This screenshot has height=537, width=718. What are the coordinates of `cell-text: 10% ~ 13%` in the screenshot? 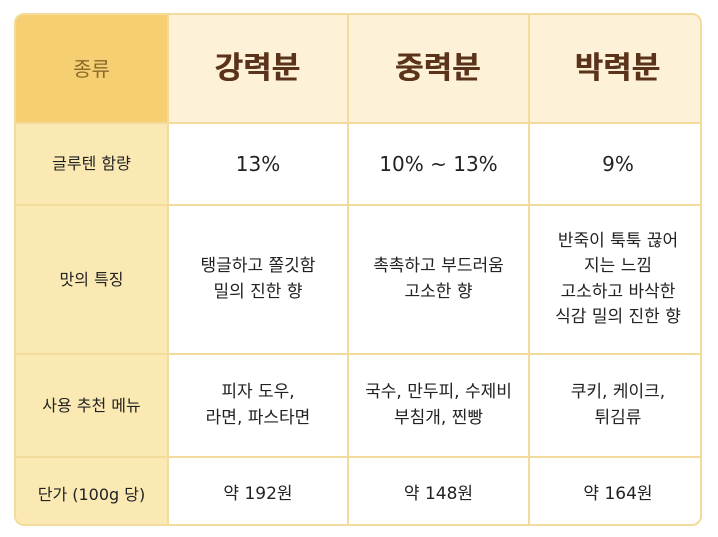 It's located at (438, 164).